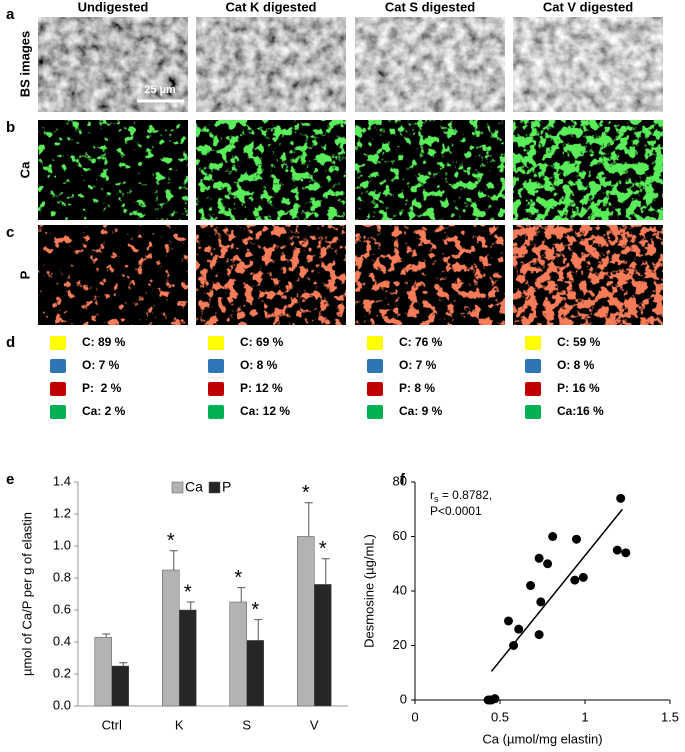 The image size is (685, 752). What do you see at coordinates (104, 411) in the screenshot?
I see `element-percent: Ca: 2 %` at bounding box center [104, 411].